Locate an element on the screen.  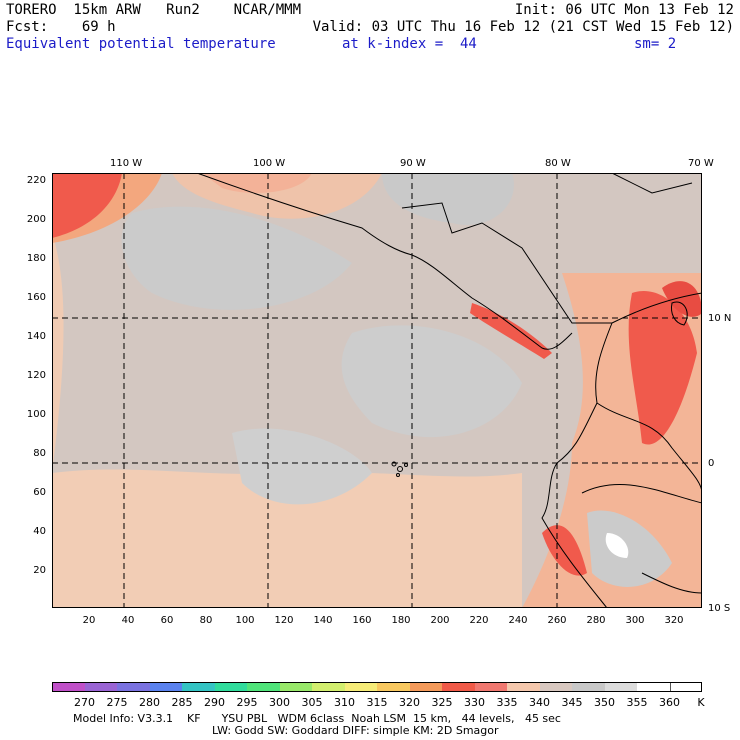
field-name: Equivalent potential temperature is located at coordinates (141, 44).